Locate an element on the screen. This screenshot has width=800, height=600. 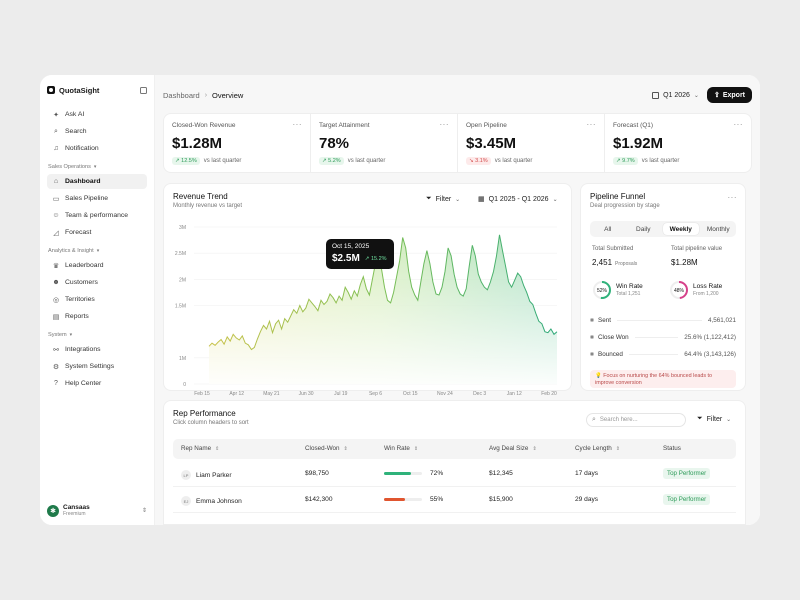
loss-rate-arc is located at coordinates (679, 290).